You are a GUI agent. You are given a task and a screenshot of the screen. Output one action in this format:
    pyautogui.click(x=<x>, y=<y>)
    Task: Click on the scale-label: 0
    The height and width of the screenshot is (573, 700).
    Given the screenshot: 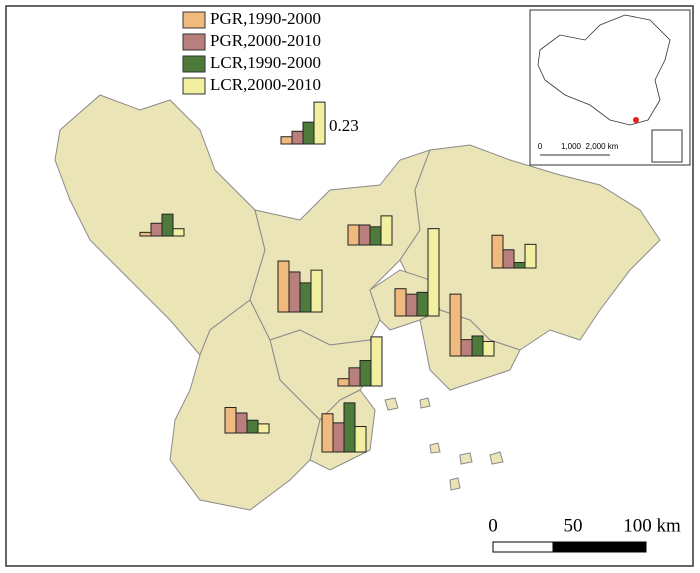 What is the action you would take?
    pyautogui.click(x=493, y=525)
    